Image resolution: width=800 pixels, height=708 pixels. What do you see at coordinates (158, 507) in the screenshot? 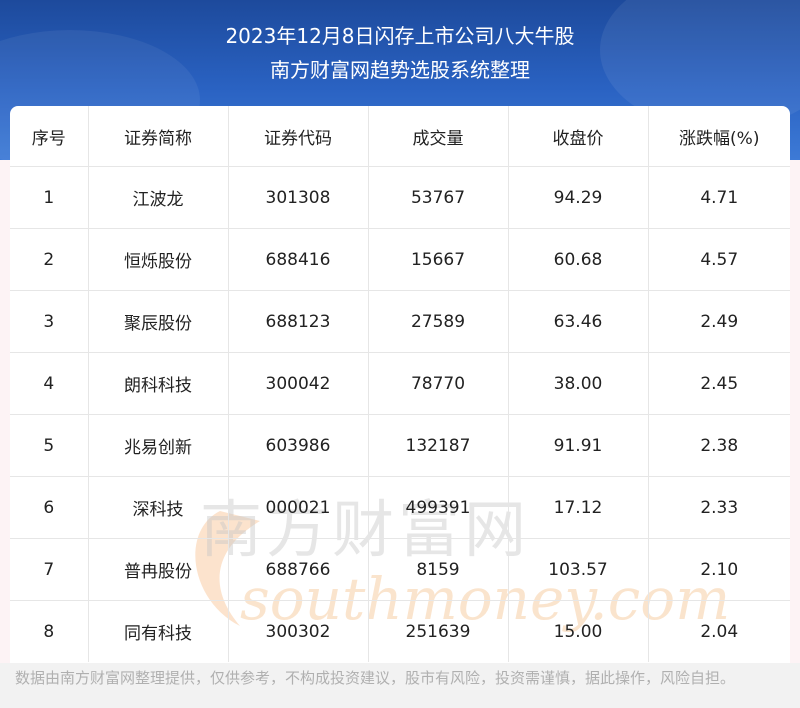
I see `cell-name: 深科技` at bounding box center [158, 507].